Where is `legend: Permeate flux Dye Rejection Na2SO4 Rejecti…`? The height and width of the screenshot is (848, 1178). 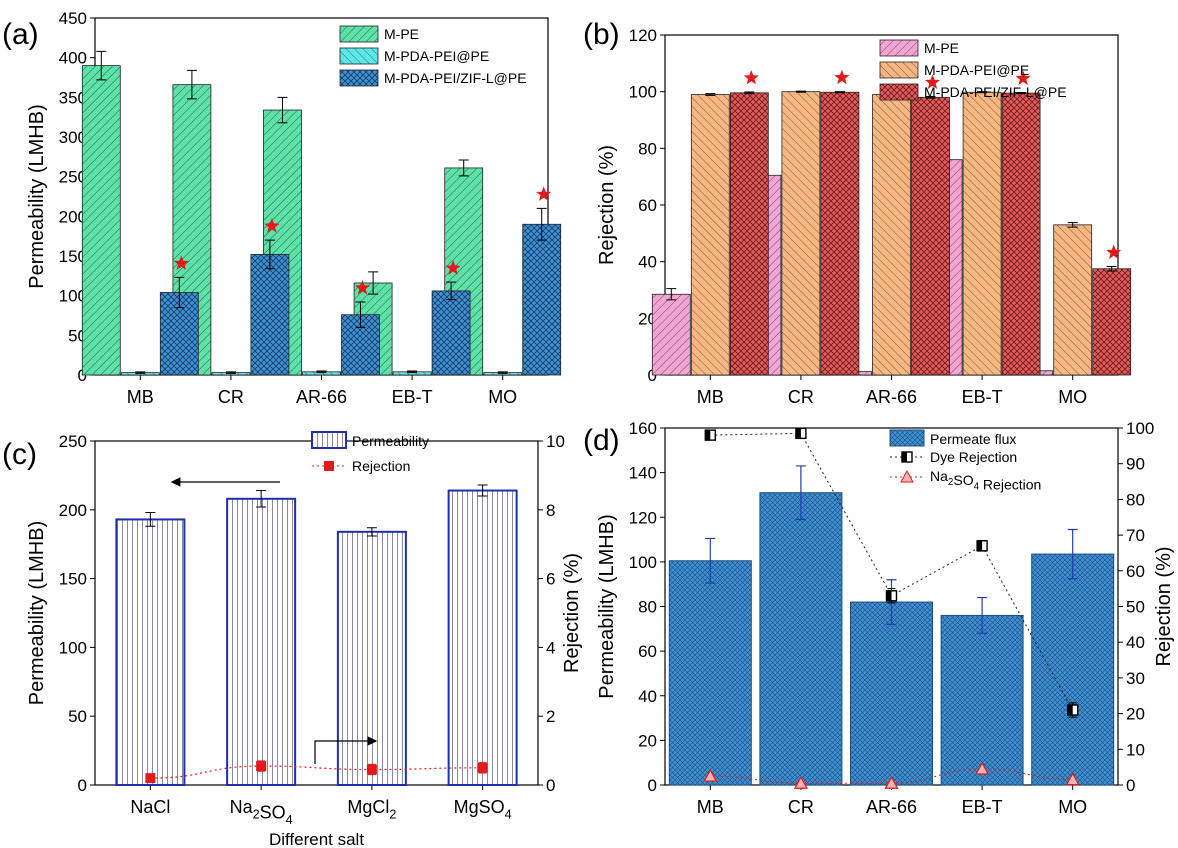
legend: Permeate flux Dye Rejection Na2SO4 Rejecti… is located at coordinates (965, 460).